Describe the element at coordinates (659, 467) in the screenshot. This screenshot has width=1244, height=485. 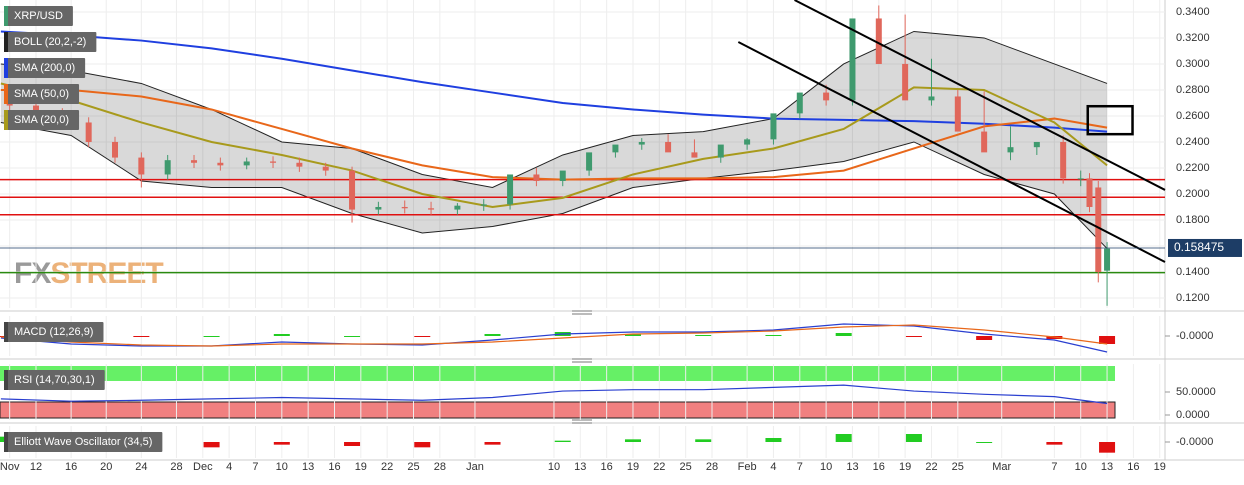
I see `x-tick-label: 22` at that location.